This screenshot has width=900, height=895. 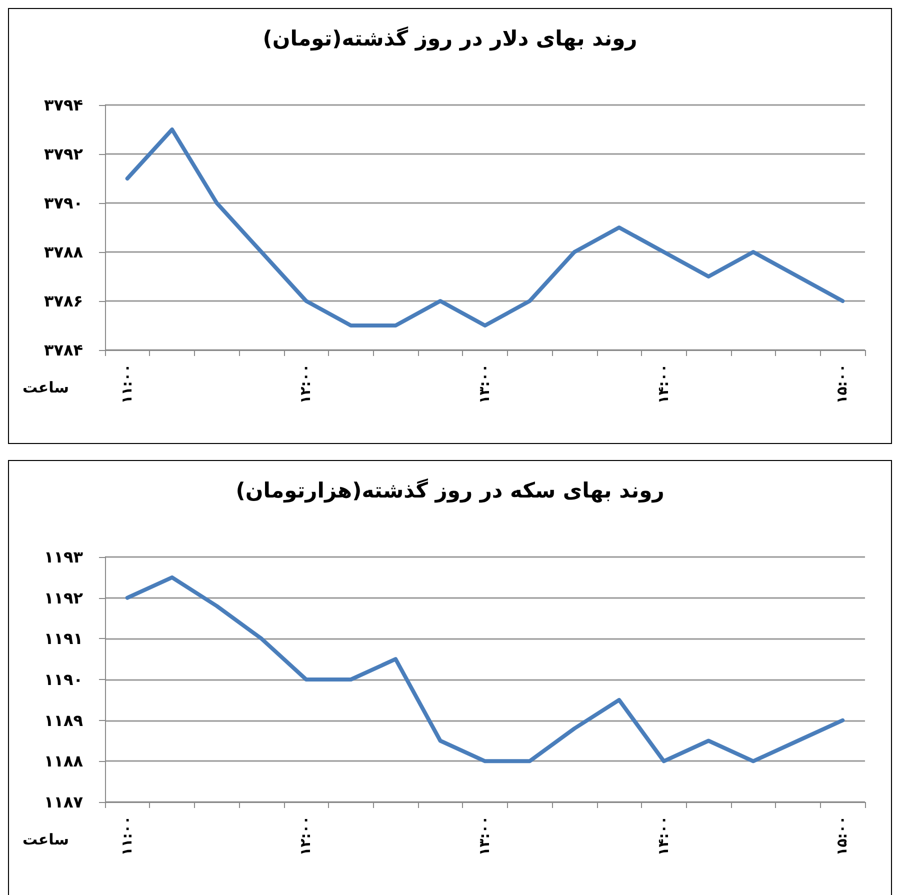 What do you see at coordinates (64, 105) in the screenshot?
I see `y-tick-label: ۳۷۹۴` at bounding box center [64, 105].